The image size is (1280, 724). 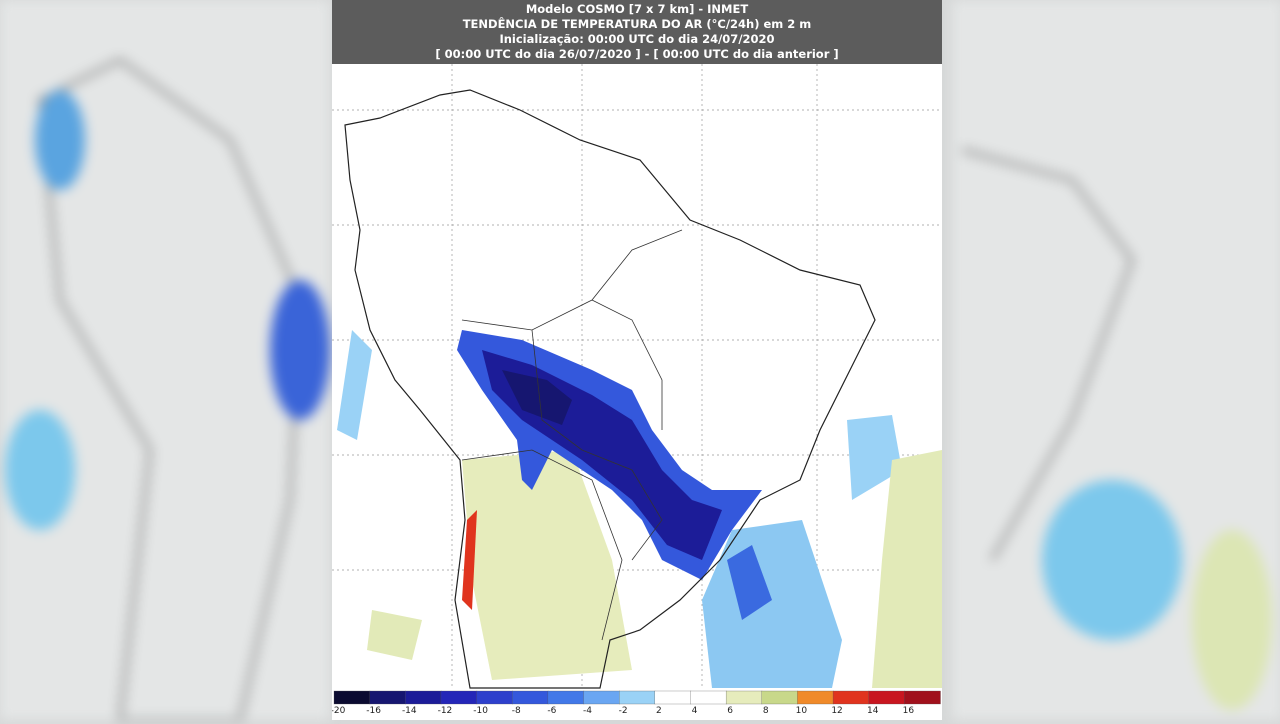 I want to click on colorbar-label: -16, so click(x=373, y=711).